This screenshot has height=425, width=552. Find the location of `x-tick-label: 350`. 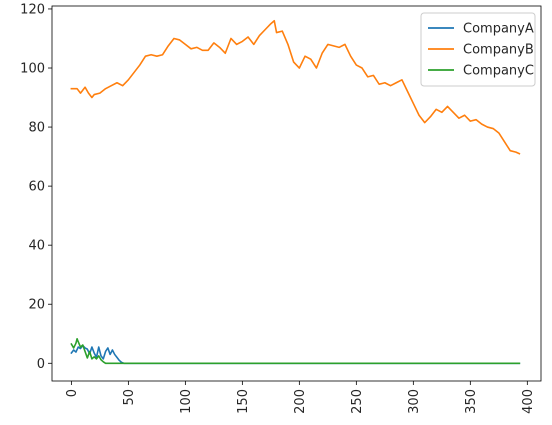

x-tick-label: 350 is located at coordinates (471, 401).